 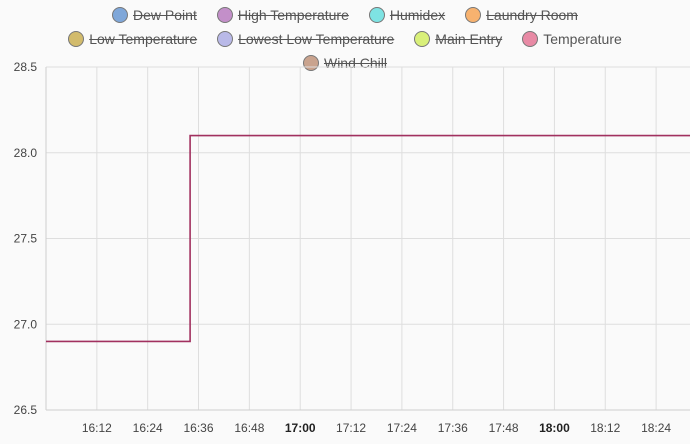 What do you see at coordinates (316, 39) in the screenshot?
I see `legend-label: Lowest Low Temperature` at bounding box center [316, 39].